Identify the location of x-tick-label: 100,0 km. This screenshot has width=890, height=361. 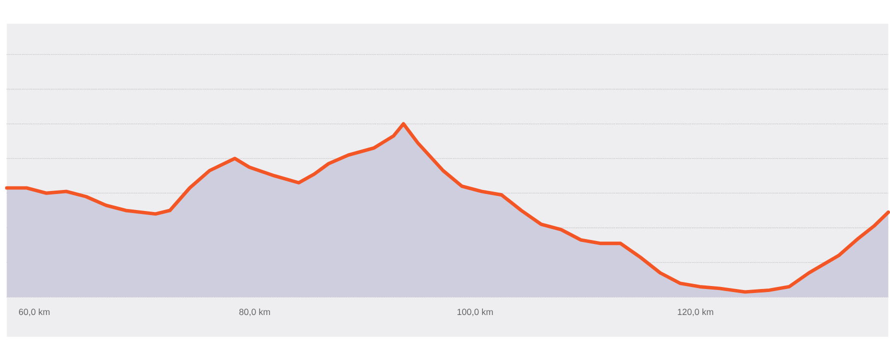
(475, 312).